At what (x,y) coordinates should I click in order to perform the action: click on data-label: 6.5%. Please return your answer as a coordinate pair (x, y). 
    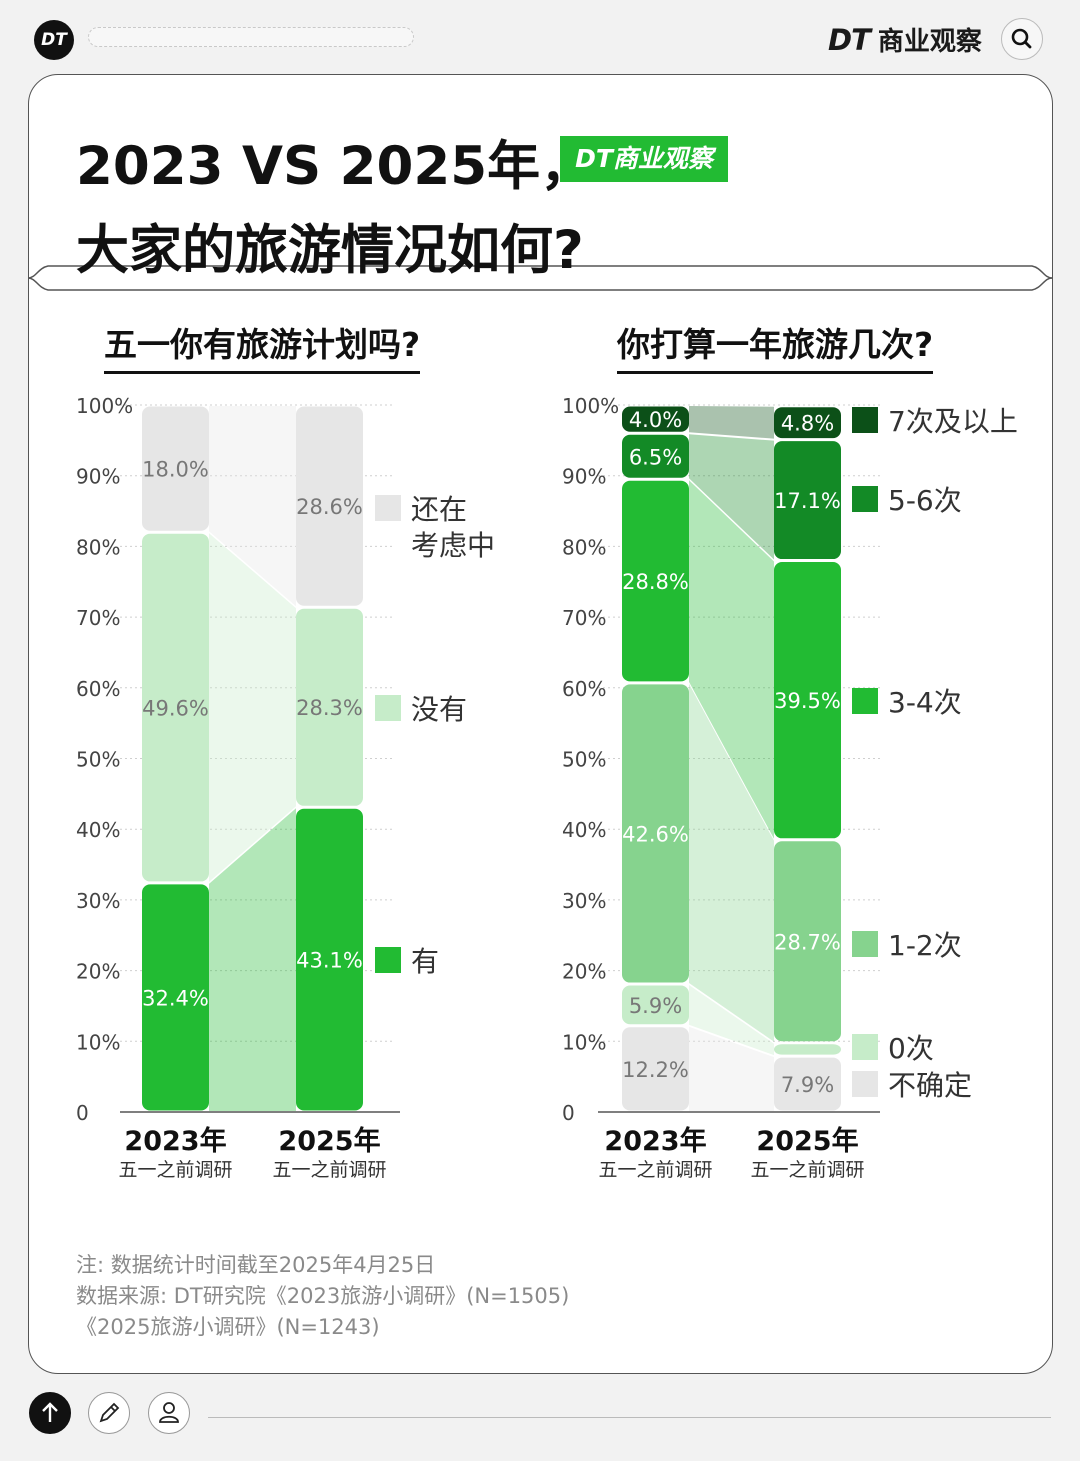
    Looking at the image, I should click on (655, 457).